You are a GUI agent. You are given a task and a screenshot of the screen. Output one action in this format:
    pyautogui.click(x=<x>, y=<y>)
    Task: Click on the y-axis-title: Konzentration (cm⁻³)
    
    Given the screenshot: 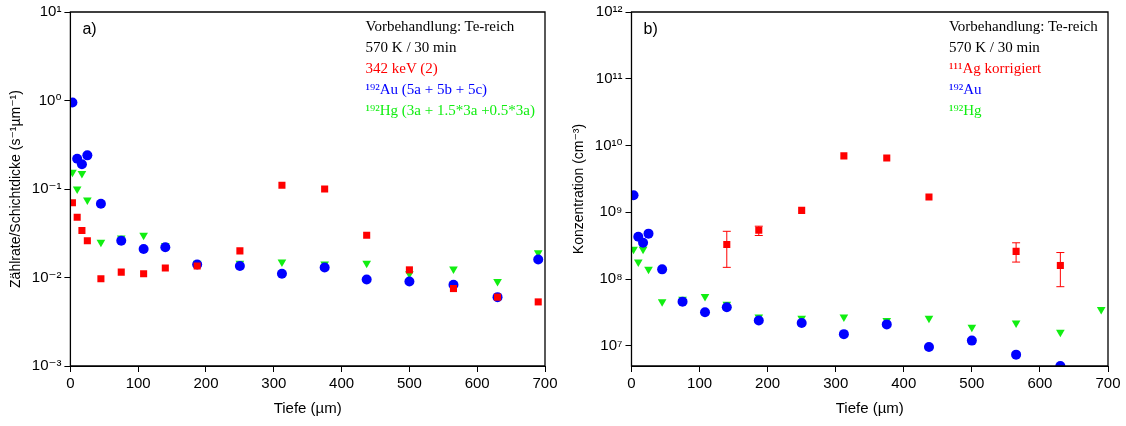 What is the action you would take?
    pyautogui.click(x=578, y=189)
    